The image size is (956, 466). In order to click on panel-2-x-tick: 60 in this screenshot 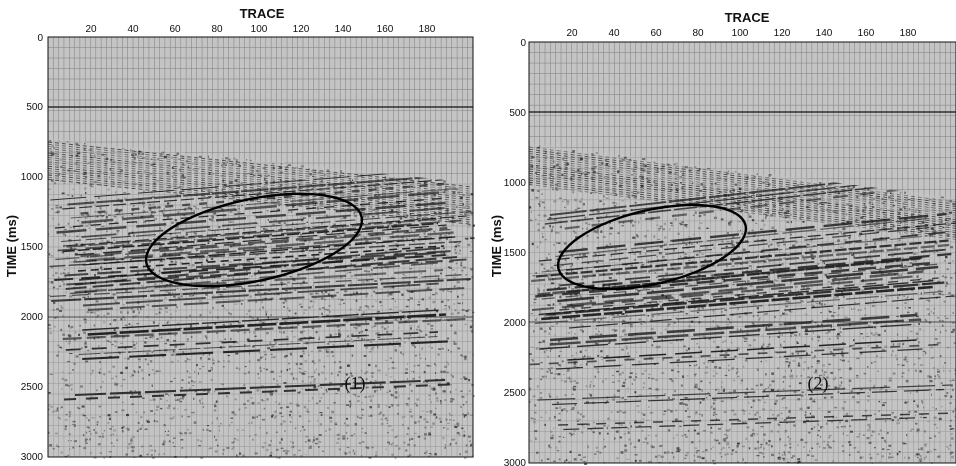, I will do `click(656, 33)`.